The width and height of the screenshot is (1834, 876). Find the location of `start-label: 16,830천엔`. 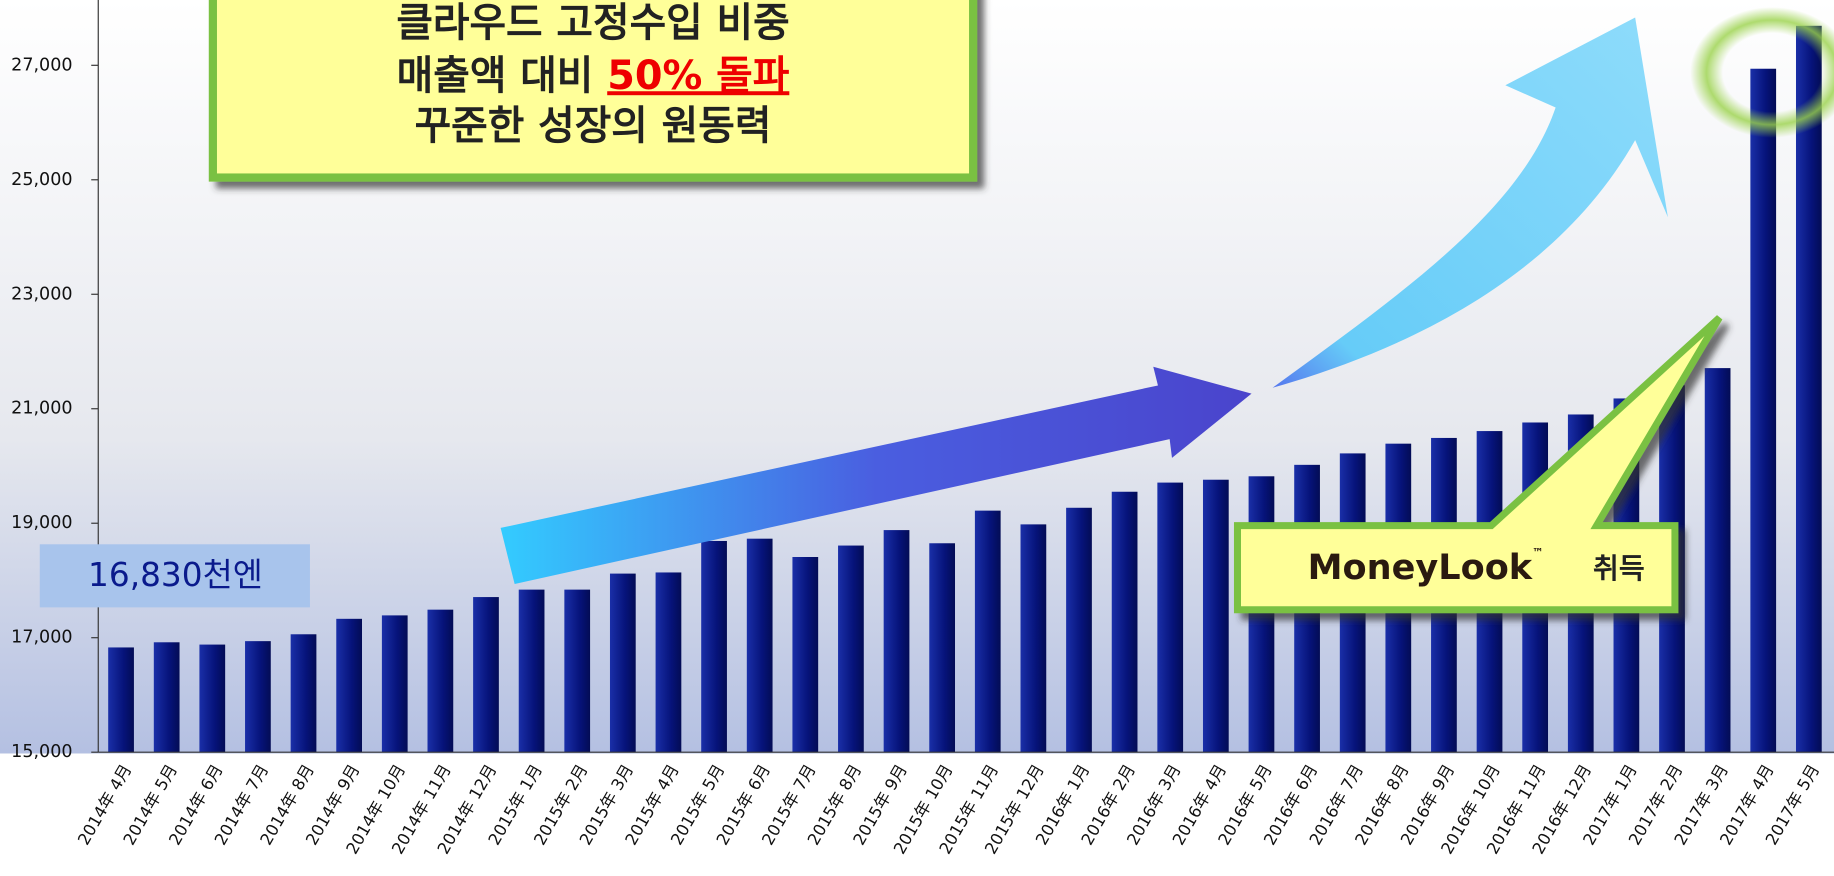

start-label: 16,830천엔 is located at coordinates (175, 575).